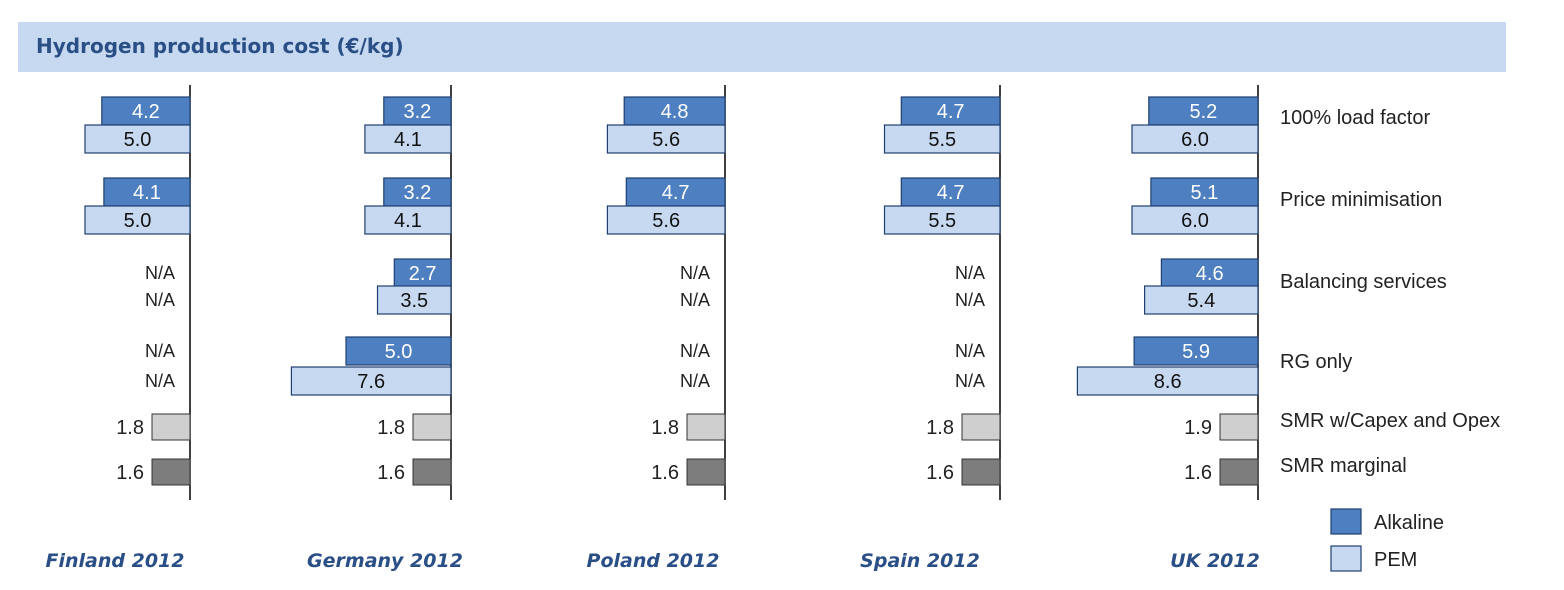 Image resolution: width=1564 pixels, height=590 pixels. I want to click on germany-2012-pem-label-4: 7.6, so click(371, 382).